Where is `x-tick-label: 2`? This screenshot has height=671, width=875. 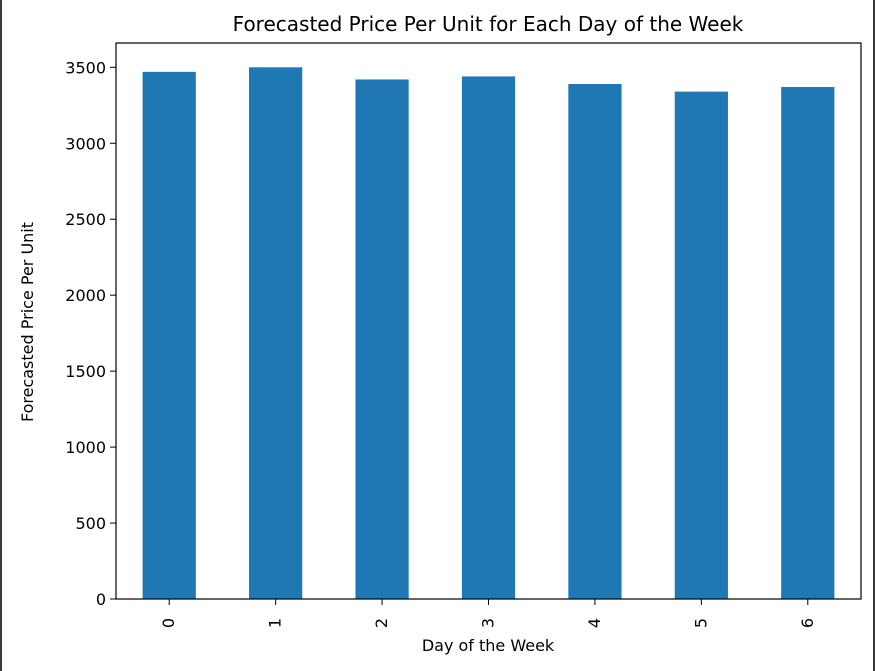 x-tick-label: 2 is located at coordinates (381, 623).